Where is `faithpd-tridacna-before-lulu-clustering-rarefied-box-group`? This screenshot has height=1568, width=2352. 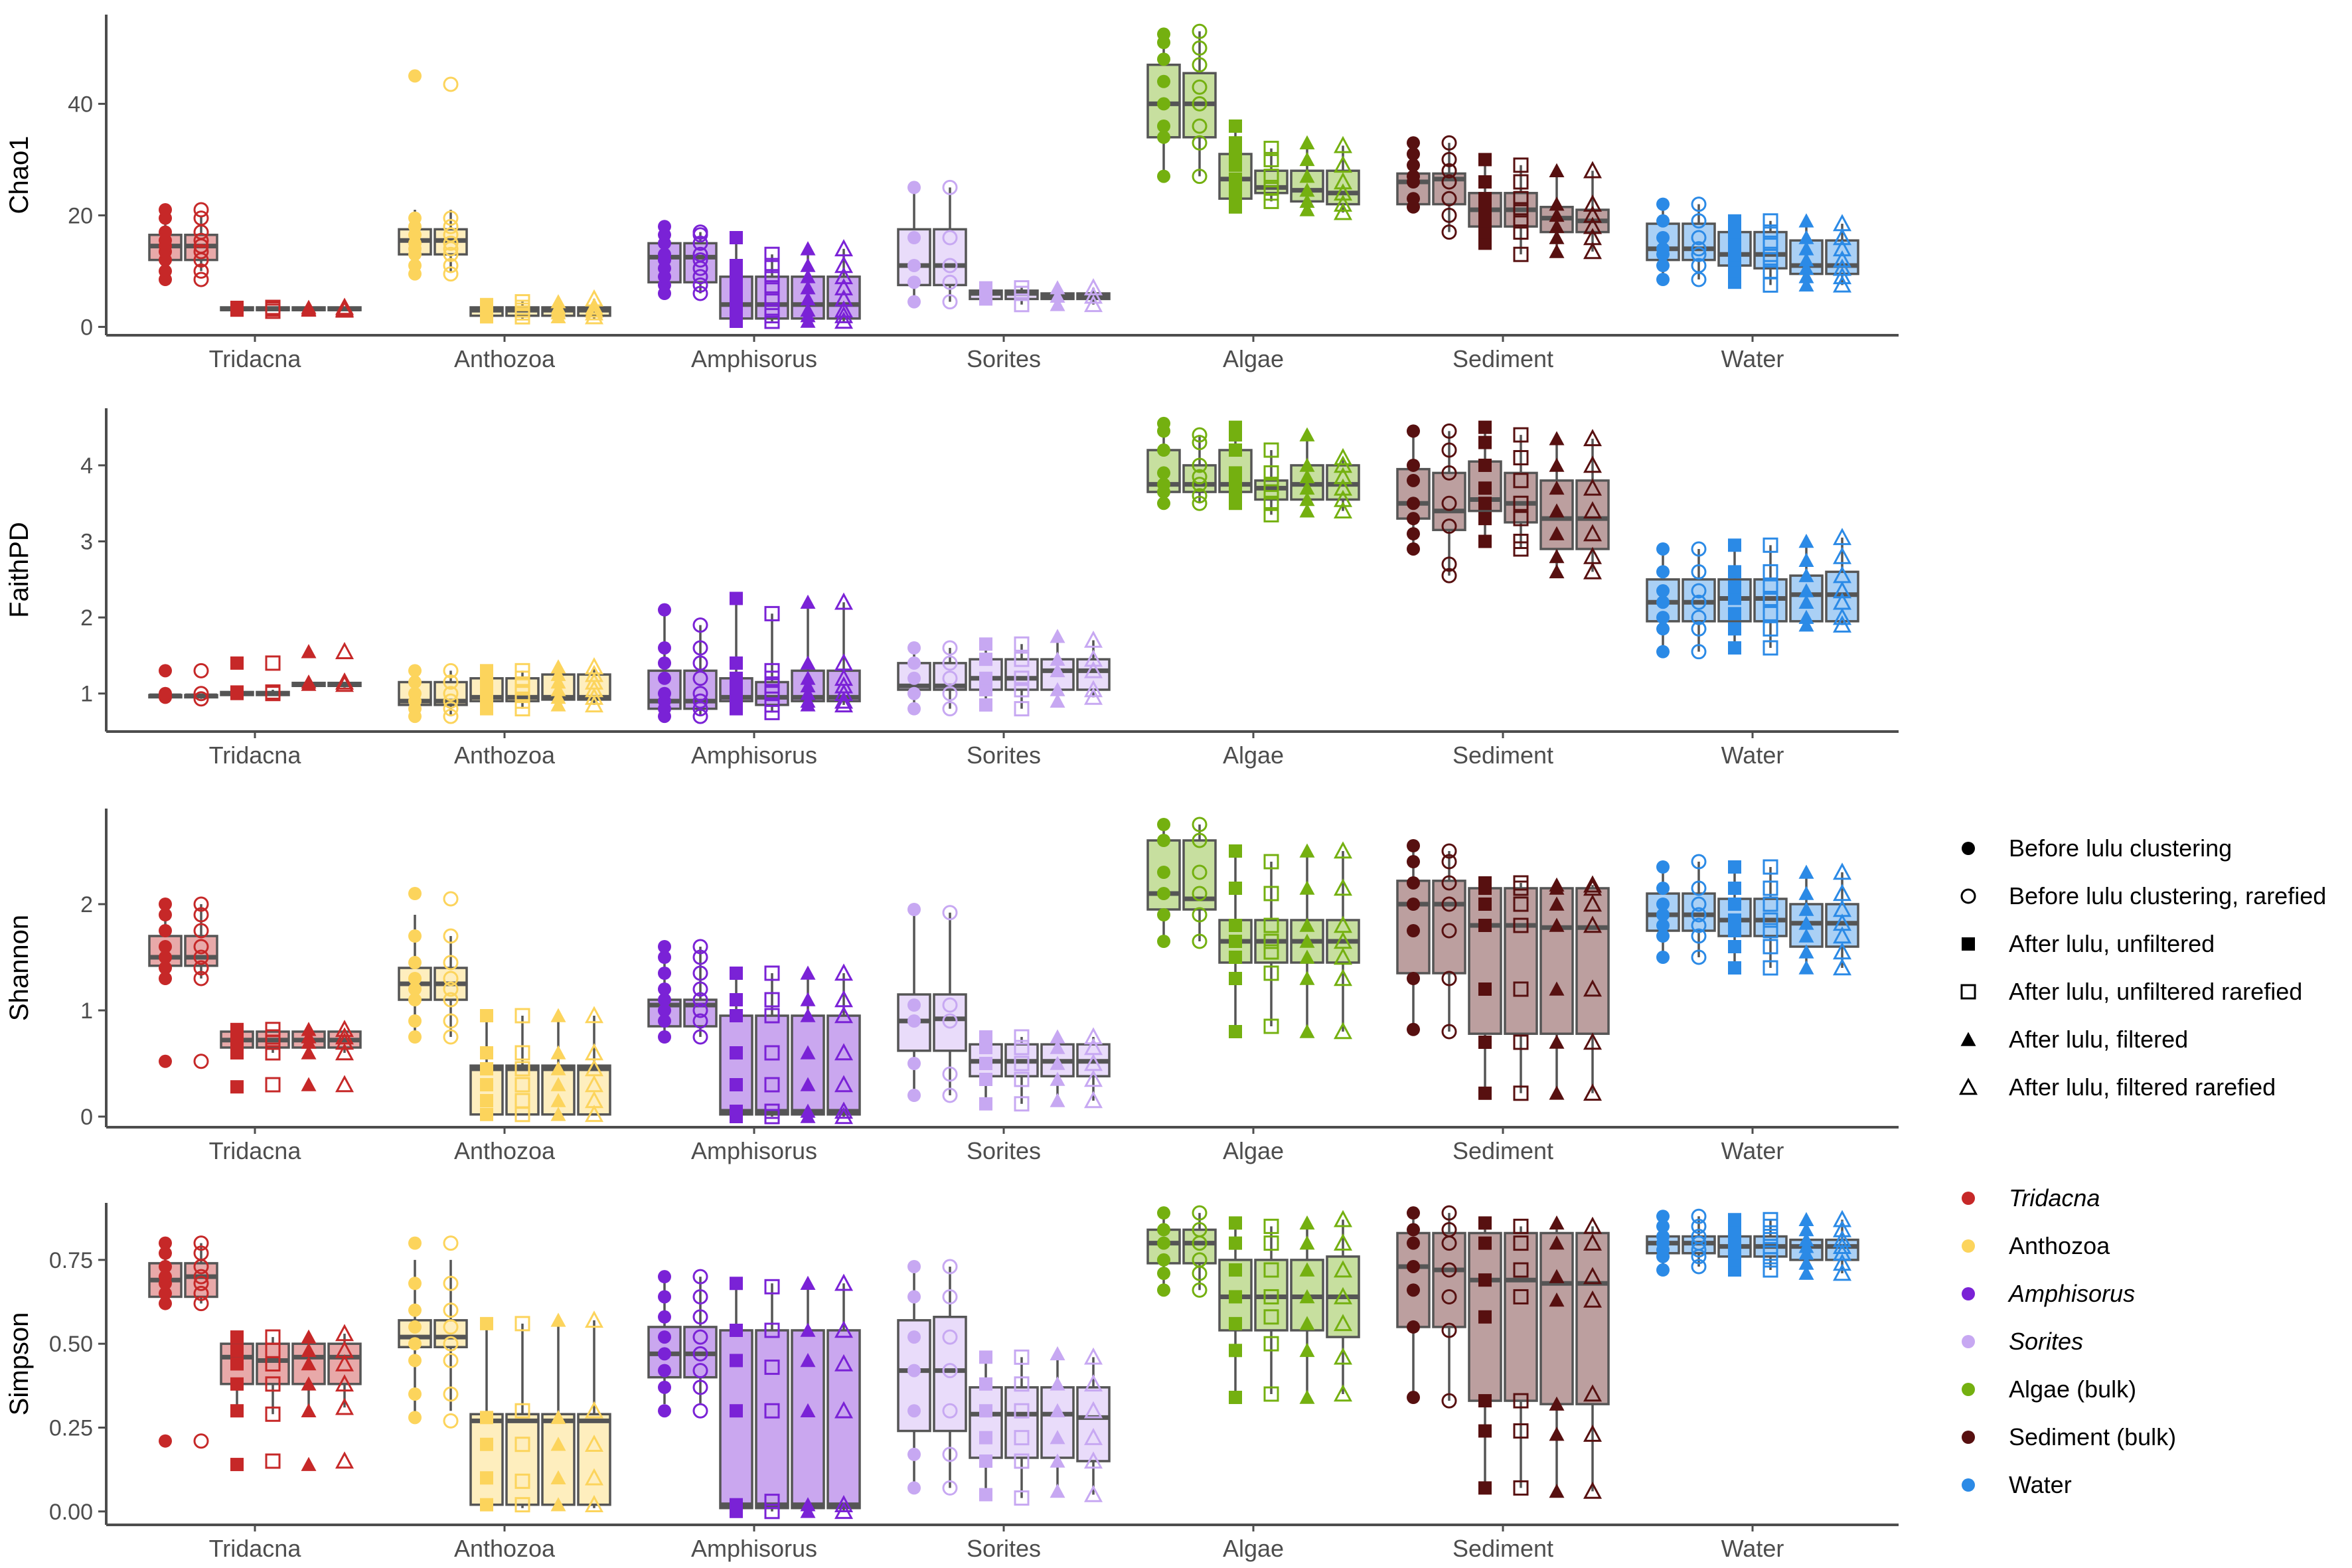 faithpd-tridacna-before-lulu-clustering-rarefied-box-group is located at coordinates (201, 685).